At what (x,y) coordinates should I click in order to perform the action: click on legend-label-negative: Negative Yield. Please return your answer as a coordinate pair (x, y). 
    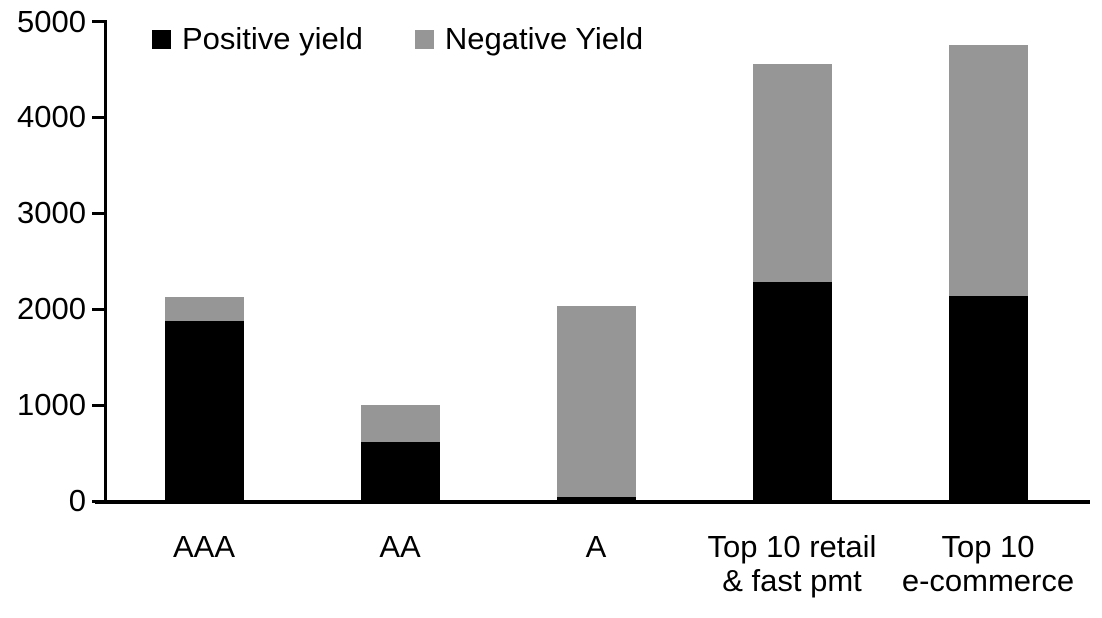
    Looking at the image, I should click on (544, 38).